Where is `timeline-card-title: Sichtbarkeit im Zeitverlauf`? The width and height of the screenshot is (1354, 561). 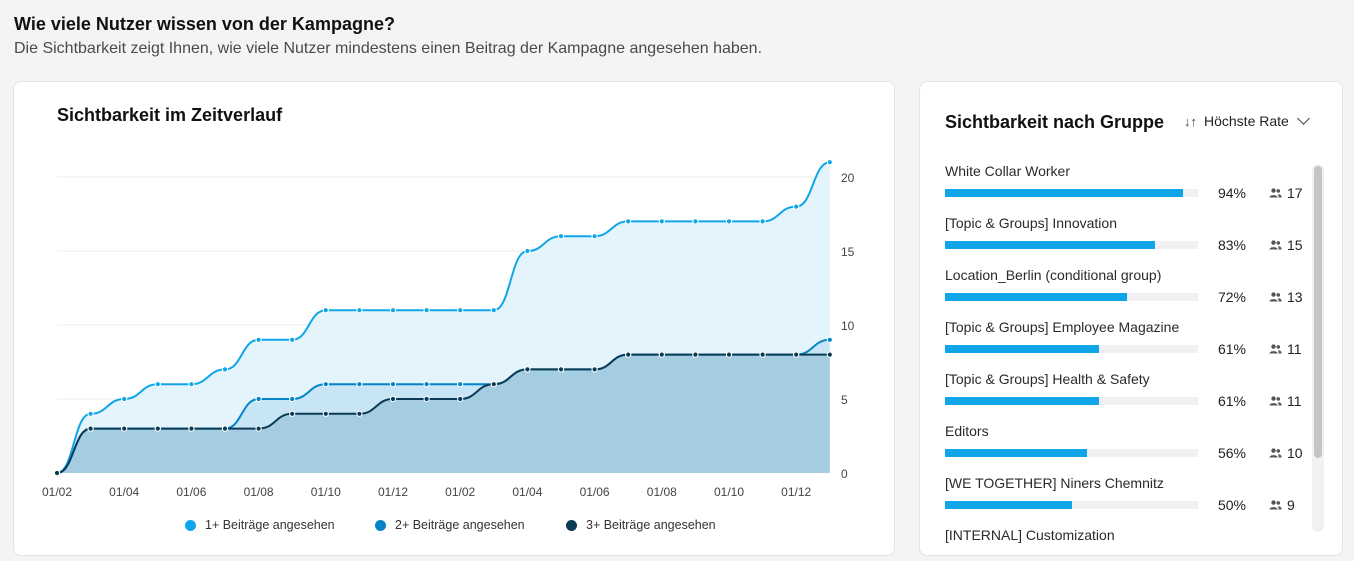 timeline-card-title: Sichtbarkeit im Zeitverlauf is located at coordinates (170, 115).